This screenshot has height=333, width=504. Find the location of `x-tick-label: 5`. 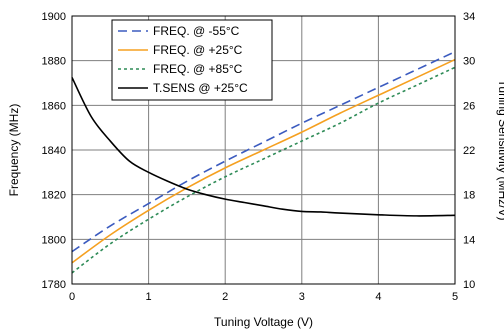

x-tick-label: 5 is located at coordinates (455, 297).